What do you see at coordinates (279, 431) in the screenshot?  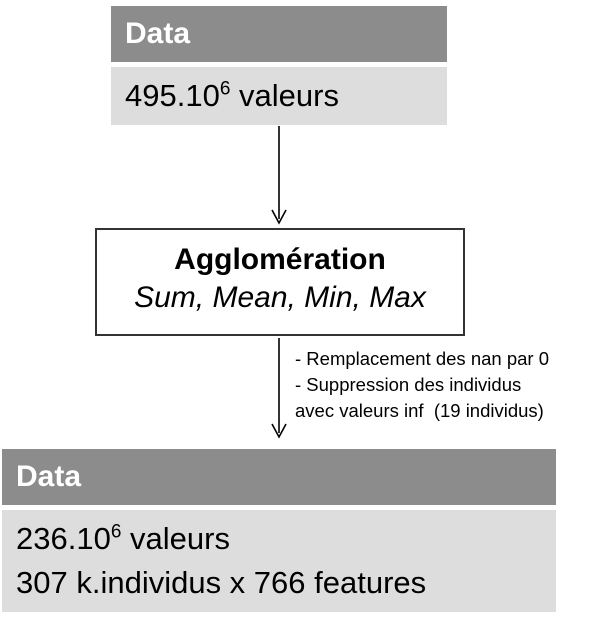 I see `arrow-bottom-head` at bounding box center [279, 431].